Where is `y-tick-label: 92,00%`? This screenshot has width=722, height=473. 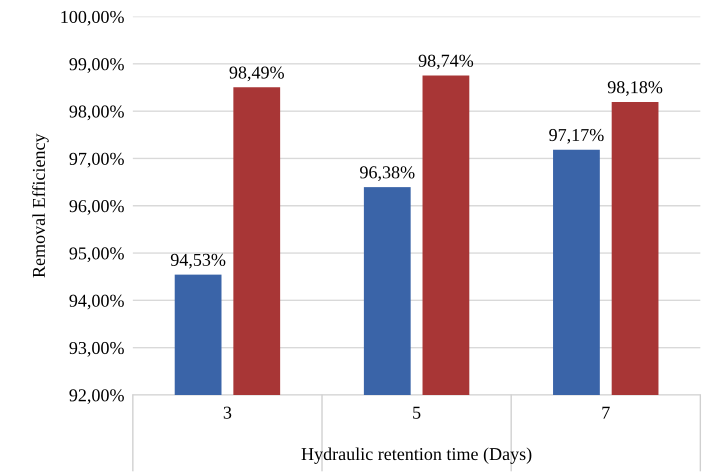 y-tick-label: 92,00% is located at coordinates (96, 396).